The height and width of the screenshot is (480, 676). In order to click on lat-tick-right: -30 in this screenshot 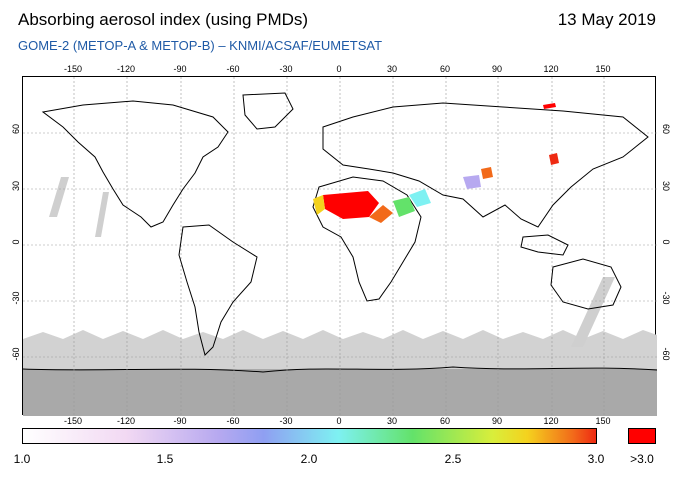, I will do `click(666, 298)`.